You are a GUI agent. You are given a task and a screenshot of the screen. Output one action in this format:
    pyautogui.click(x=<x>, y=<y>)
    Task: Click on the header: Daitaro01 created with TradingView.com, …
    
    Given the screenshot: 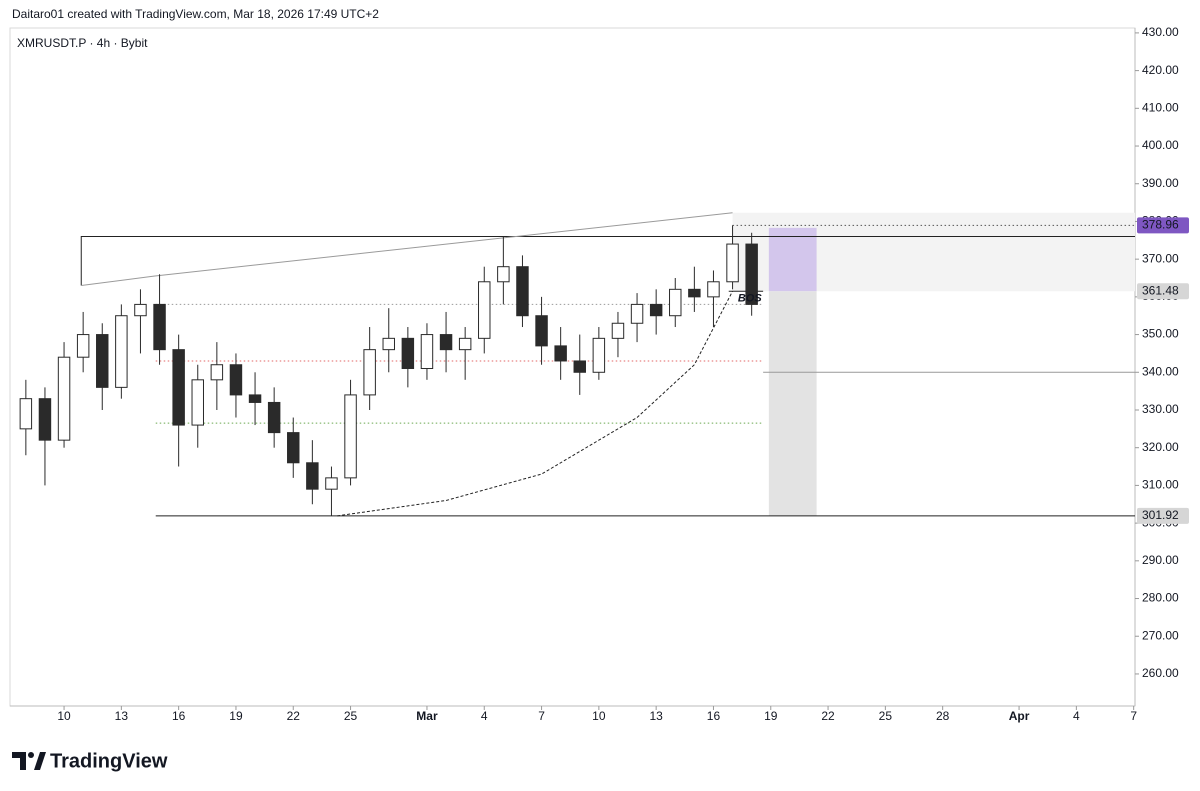 What is the action you would take?
    pyautogui.click(x=195, y=14)
    